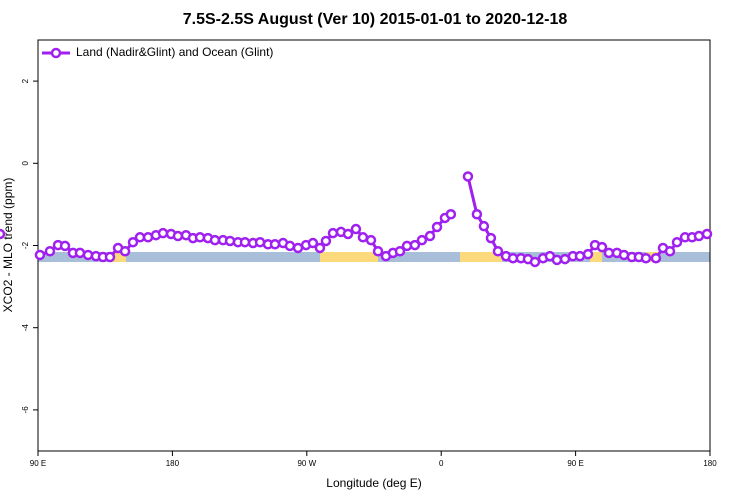 The height and width of the screenshot is (500, 750). What do you see at coordinates (441, 463) in the screenshot?
I see `x-tick-label: 0` at bounding box center [441, 463].